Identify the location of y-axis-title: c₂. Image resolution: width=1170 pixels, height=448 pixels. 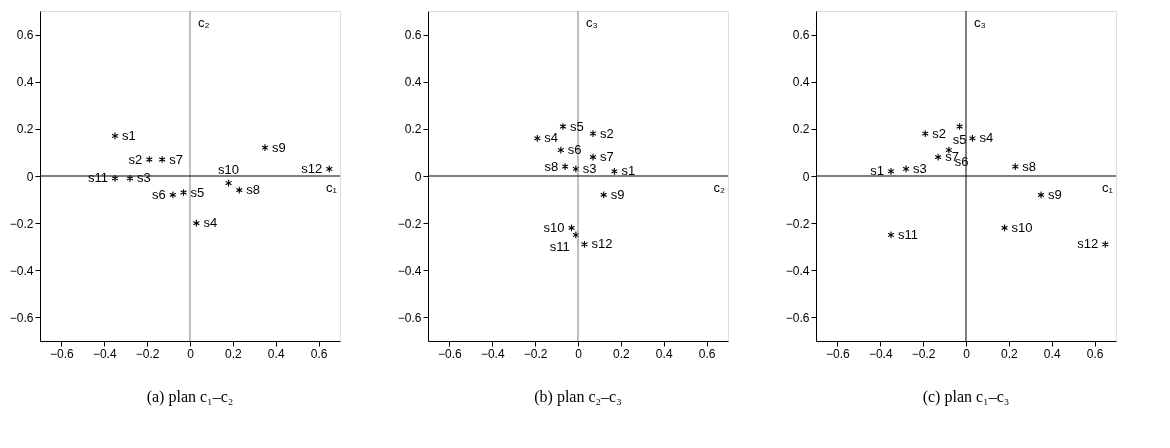
(204, 22).